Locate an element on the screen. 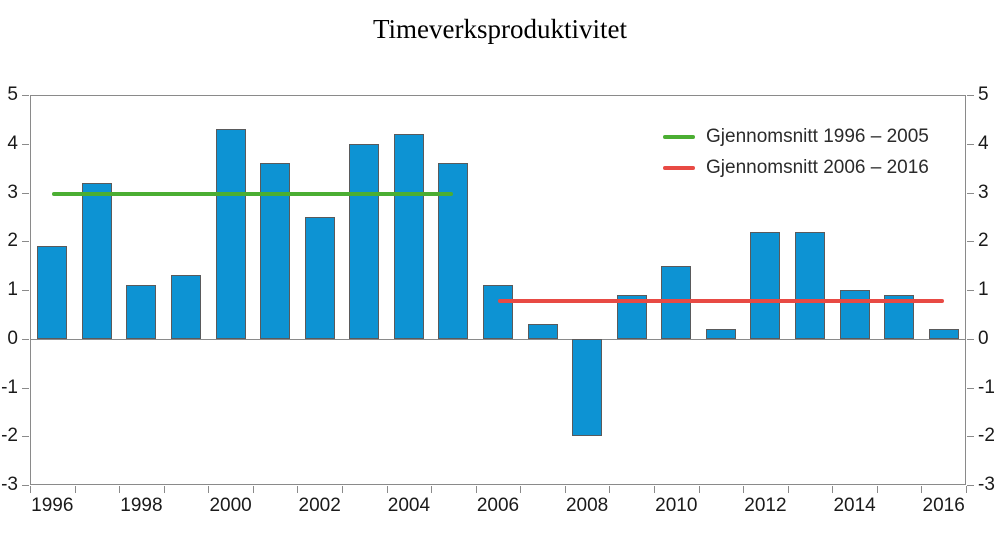 This screenshot has width=1000, height=537. x-axis-label-2006: 2006 is located at coordinates (498, 505).